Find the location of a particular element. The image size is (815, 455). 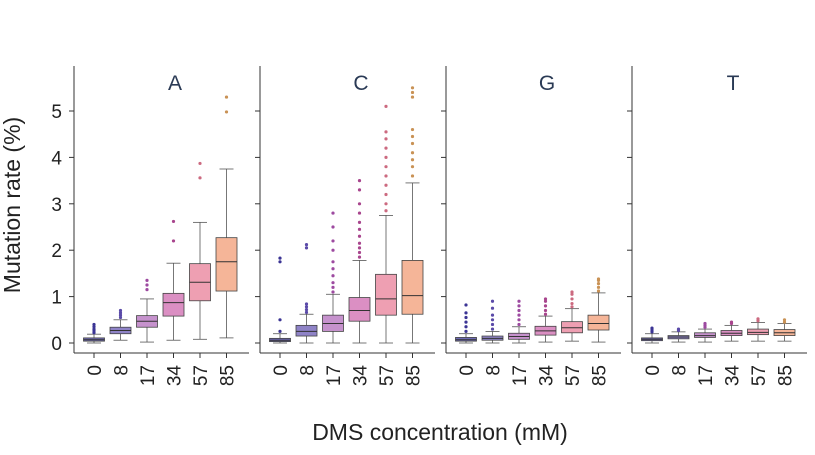

y-axis-title: Mutation rate (%) is located at coordinates (12, 205).